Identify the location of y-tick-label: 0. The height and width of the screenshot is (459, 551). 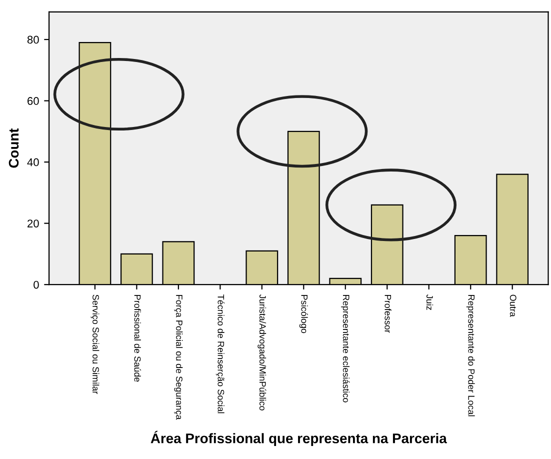
(36, 284).